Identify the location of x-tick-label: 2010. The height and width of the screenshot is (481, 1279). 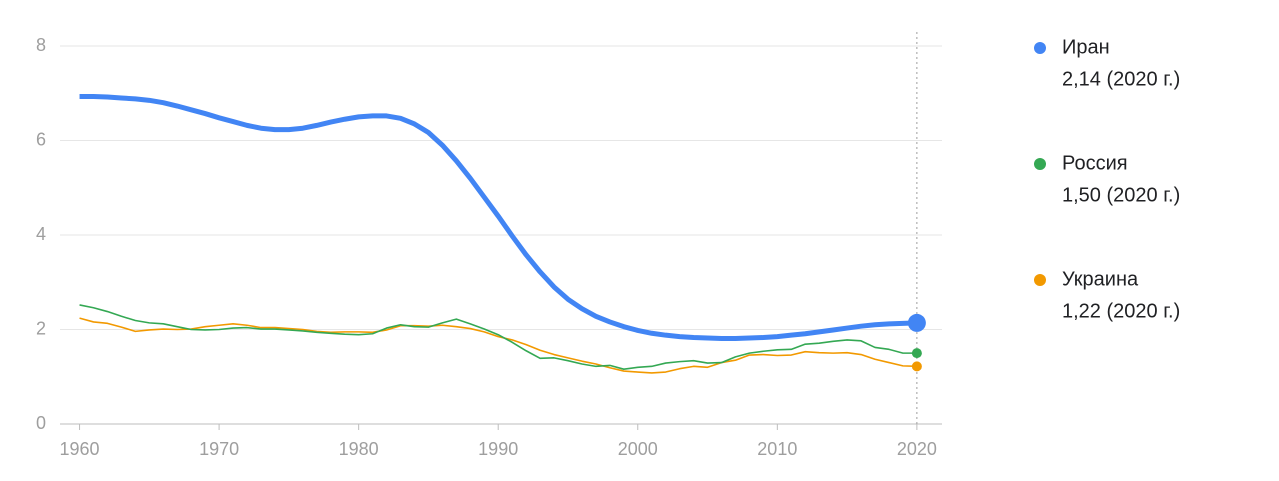
(777, 449).